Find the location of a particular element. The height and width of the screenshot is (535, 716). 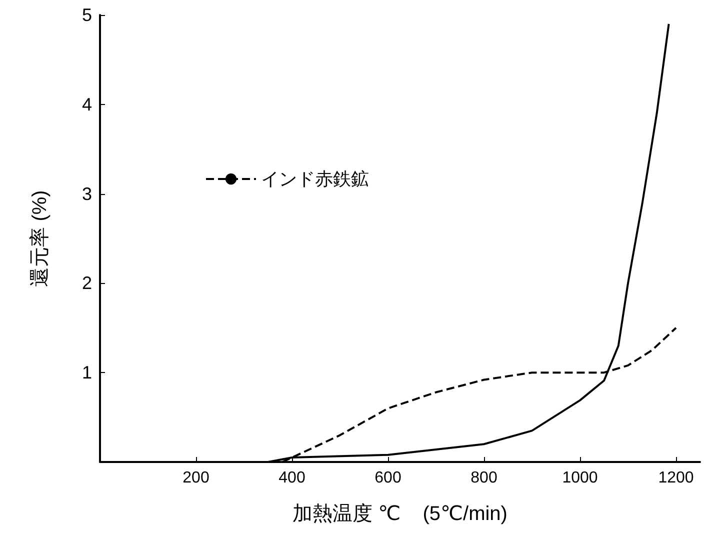

y-tick-label: 3 is located at coordinates (87, 194).